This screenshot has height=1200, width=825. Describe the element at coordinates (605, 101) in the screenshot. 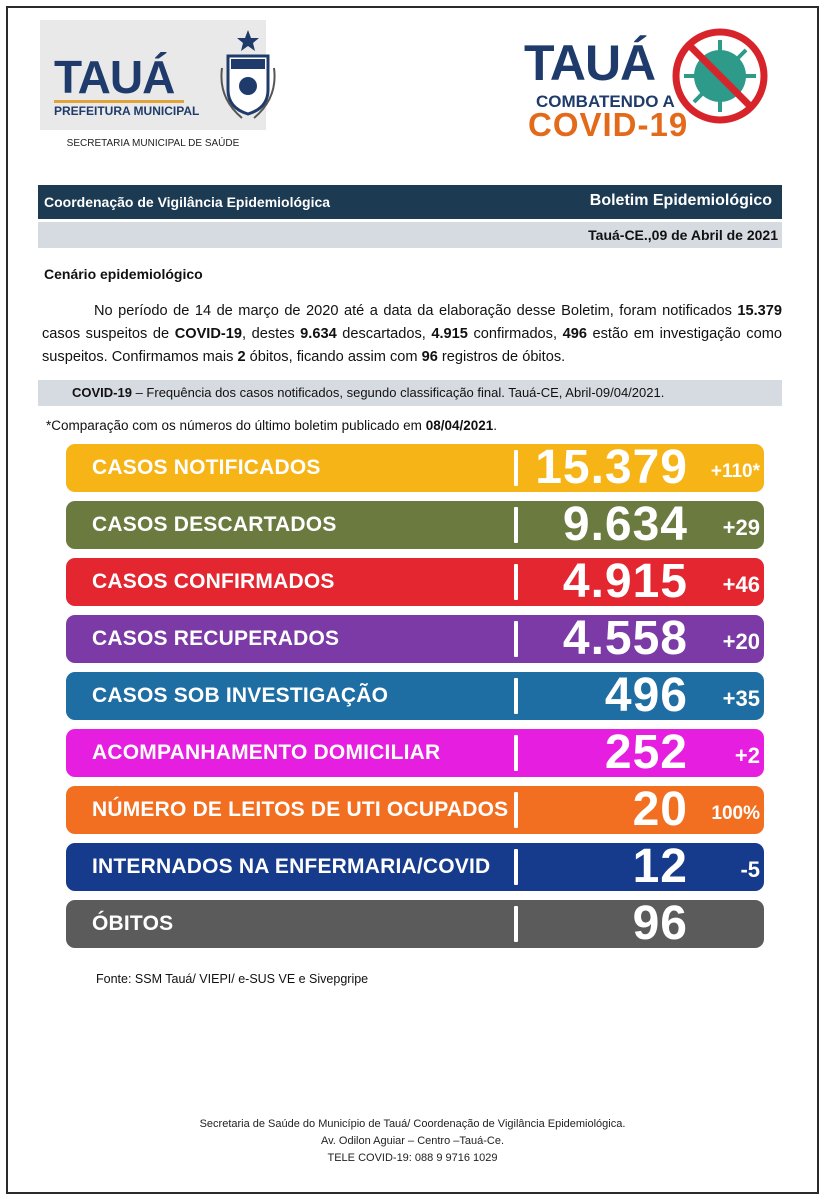

I see `logo-right-sub: COMBATENDO A` at that location.